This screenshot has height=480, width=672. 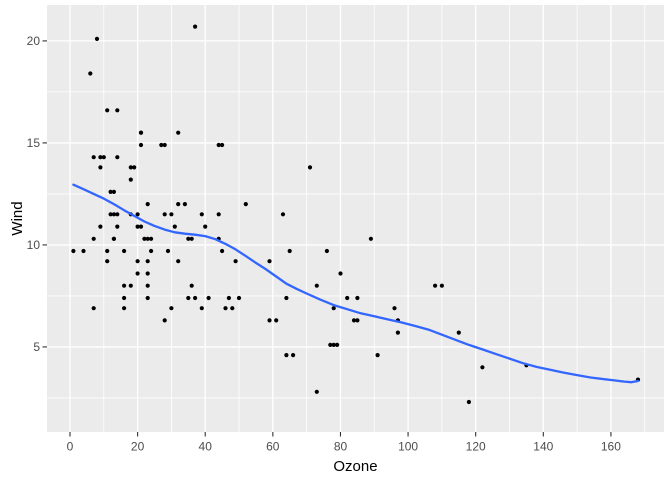 What do you see at coordinates (206, 447) in the screenshot?
I see `x-tick-label: 40` at bounding box center [206, 447].